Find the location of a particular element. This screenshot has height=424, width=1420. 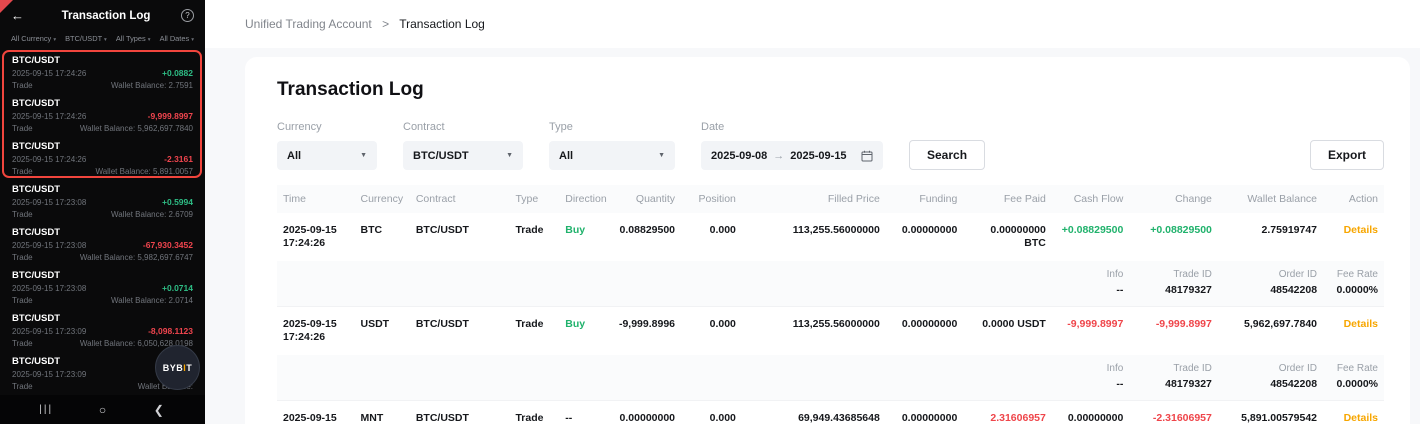

wallet-balance: Wallet Balance: 6,050,628.0198 is located at coordinates (136, 343).